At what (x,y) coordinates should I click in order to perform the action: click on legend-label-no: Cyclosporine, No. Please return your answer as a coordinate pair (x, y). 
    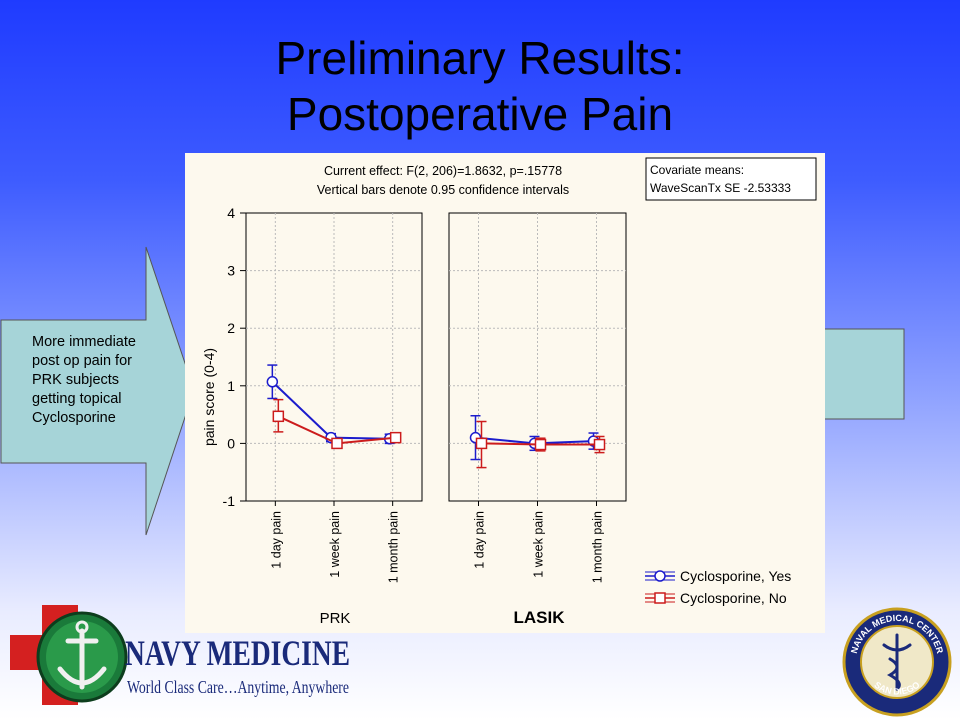
    Looking at the image, I should click on (733, 598).